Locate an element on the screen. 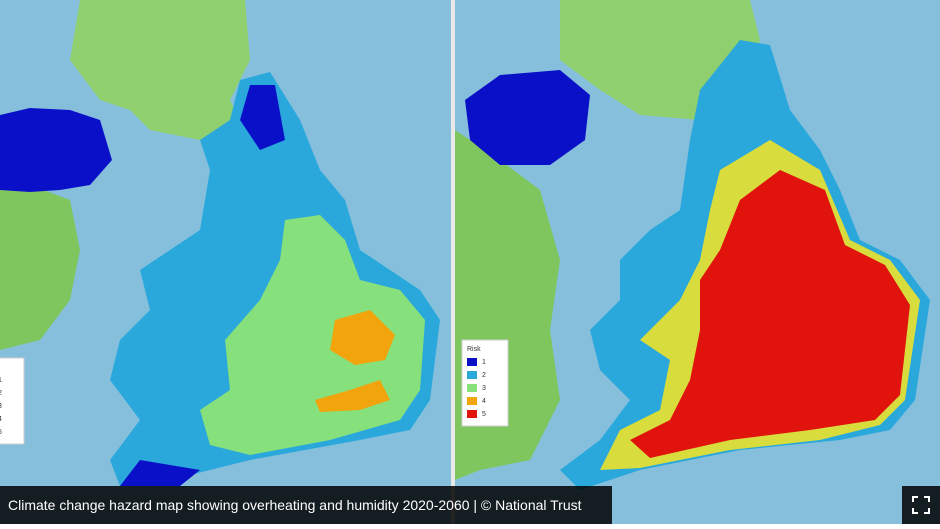 This screenshot has height=529, width=940. expand-icon is located at coordinates (921, 505).